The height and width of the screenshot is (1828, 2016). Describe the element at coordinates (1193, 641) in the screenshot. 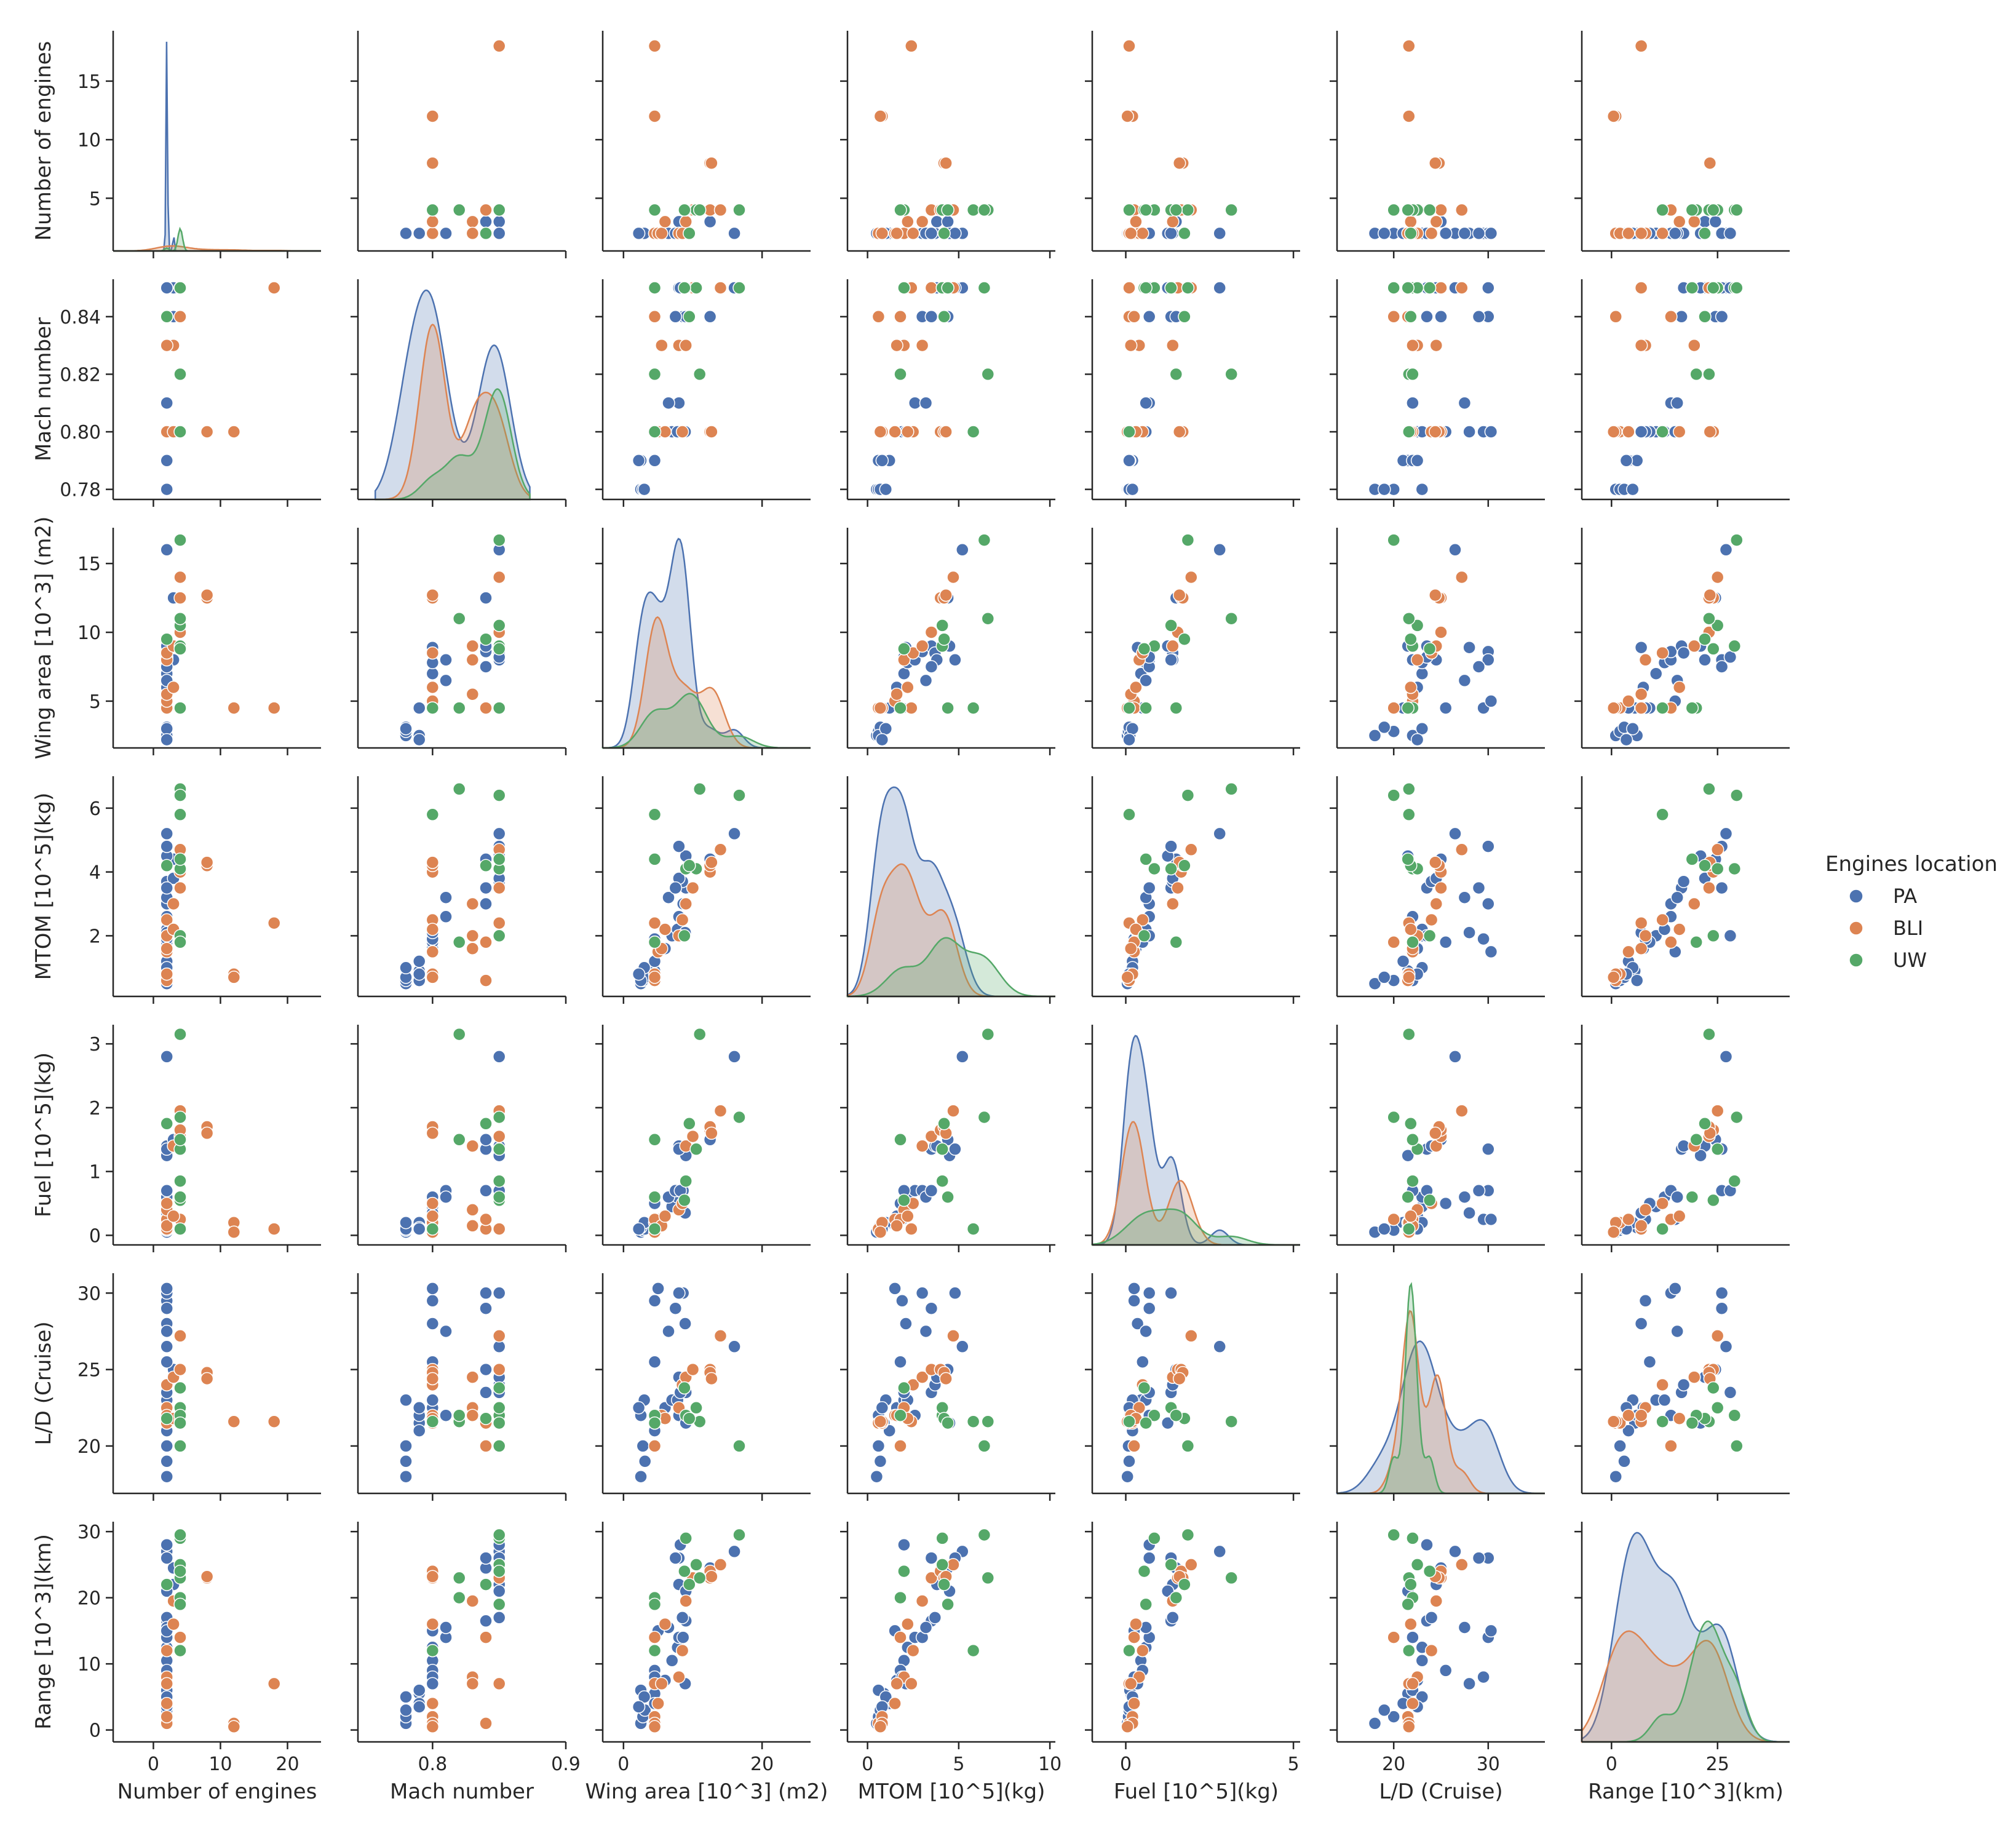

I see `subplot-wing-vs-fuel` at that location.